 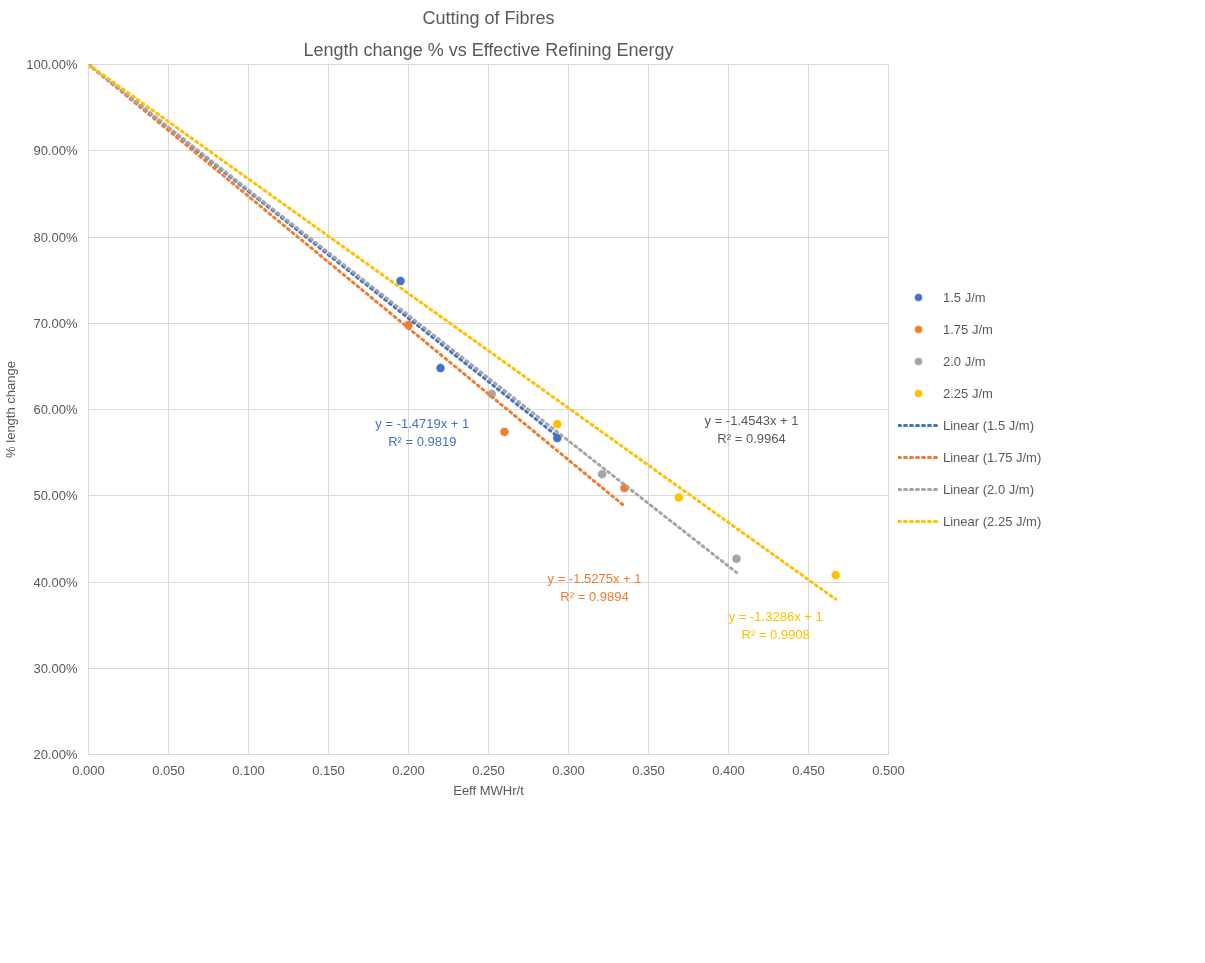 What do you see at coordinates (989, 489) in the screenshot?
I see `legend-label: Linear (2.0 J/m)` at bounding box center [989, 489].